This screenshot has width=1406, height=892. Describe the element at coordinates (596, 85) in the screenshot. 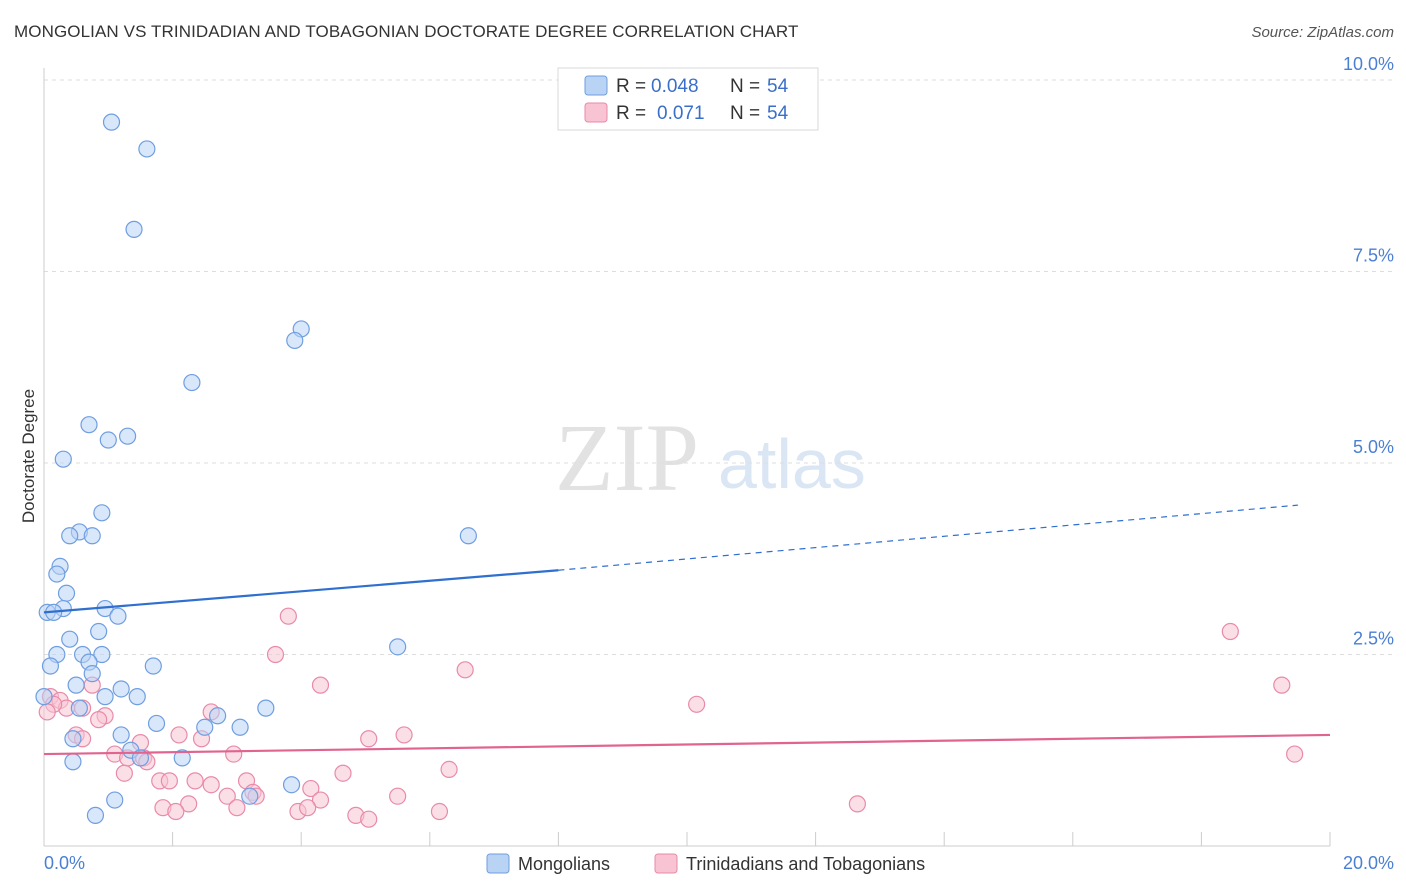

I see `legend-swatch-mongolians` at that location.